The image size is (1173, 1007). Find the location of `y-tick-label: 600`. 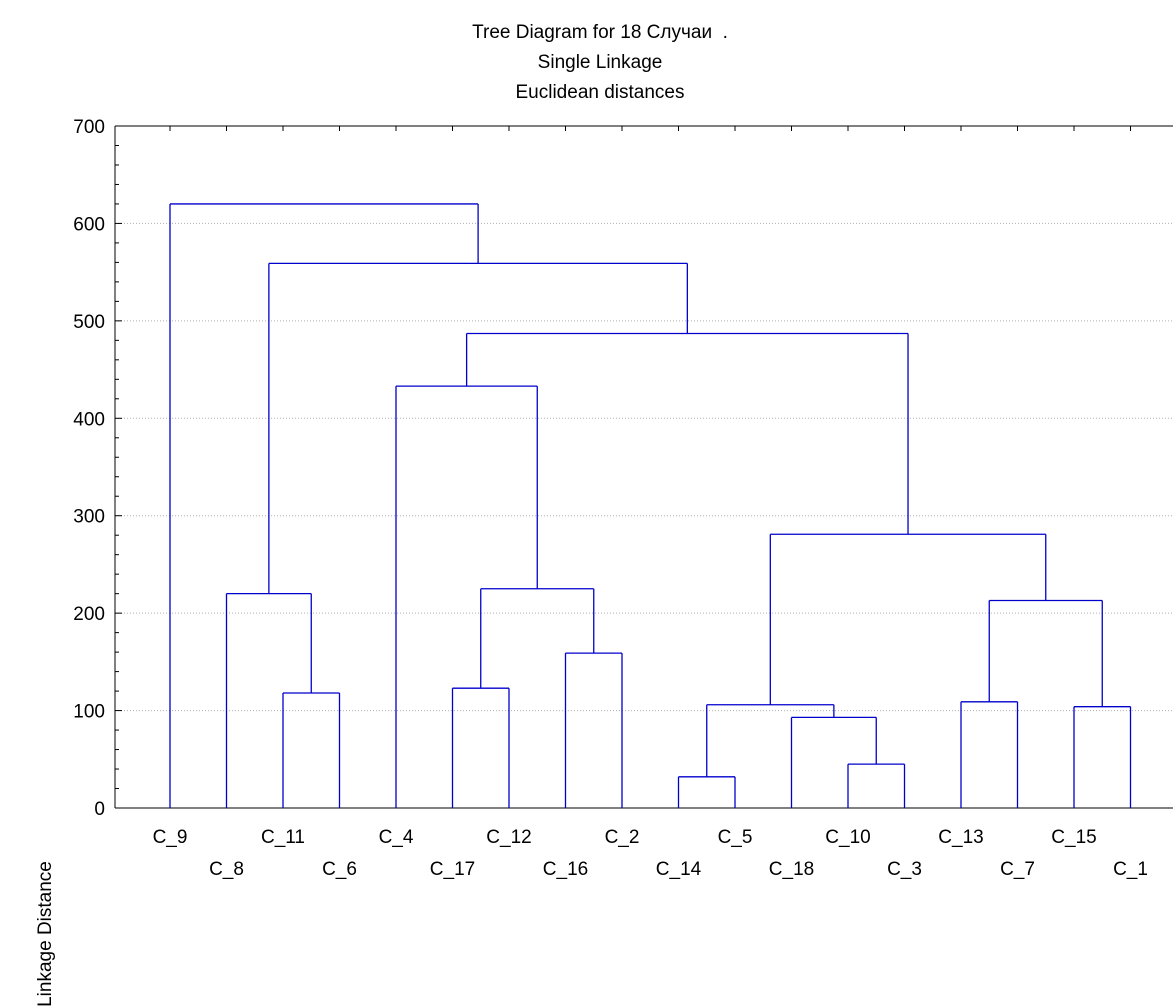

y-tick-label: 600 is located at coordinates (89, 224).